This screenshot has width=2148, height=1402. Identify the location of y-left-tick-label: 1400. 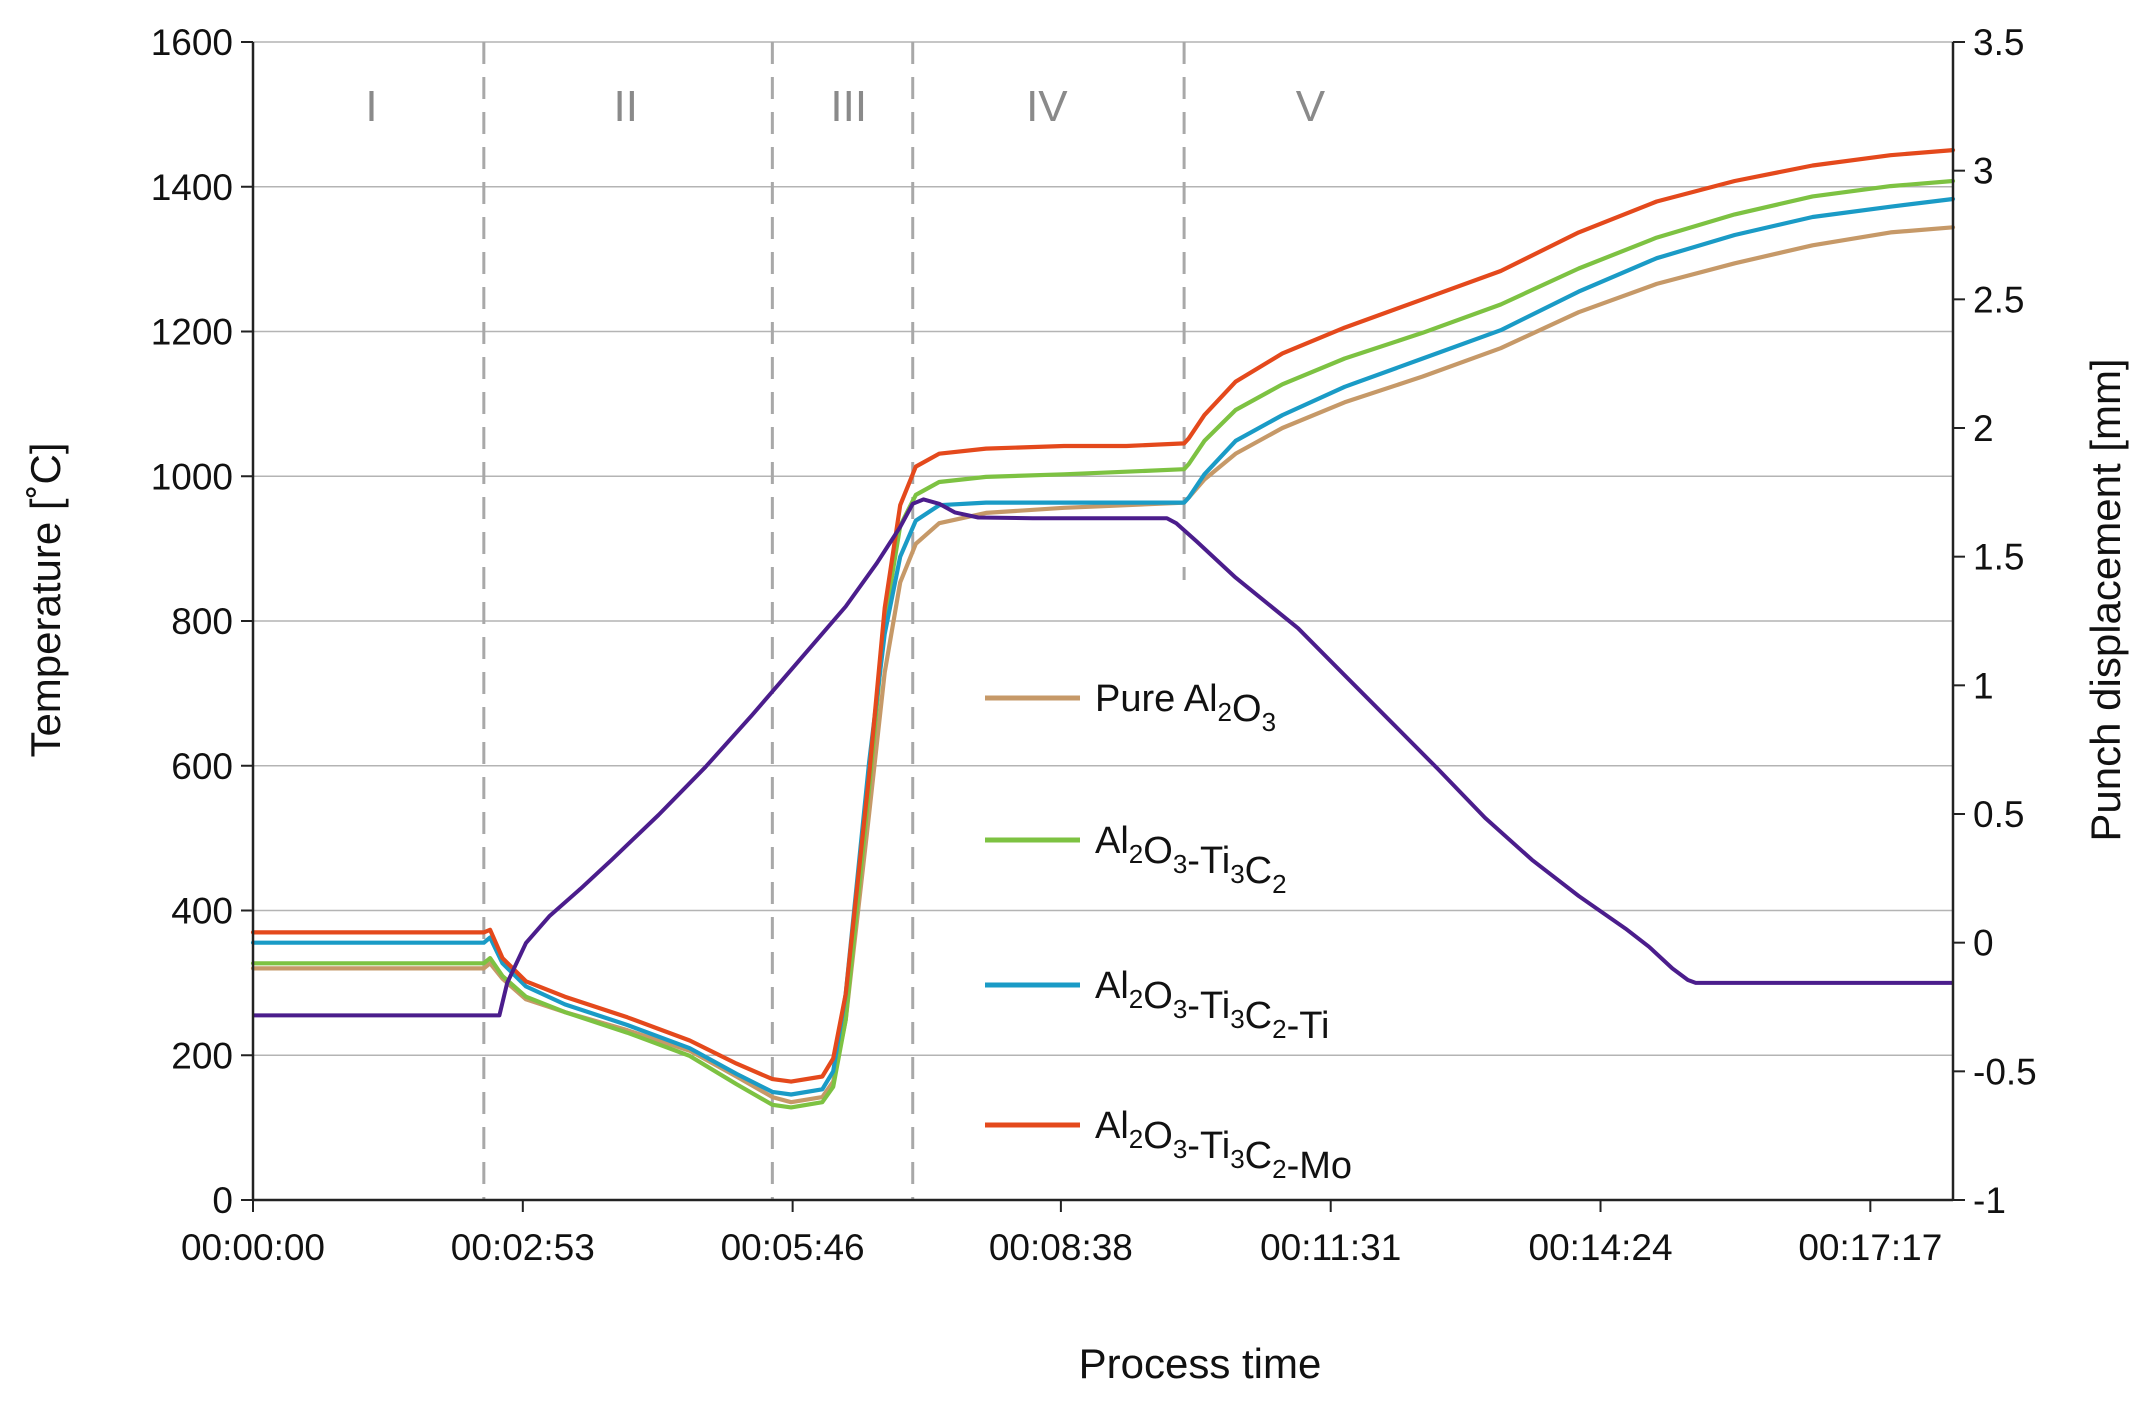
(192, 187).